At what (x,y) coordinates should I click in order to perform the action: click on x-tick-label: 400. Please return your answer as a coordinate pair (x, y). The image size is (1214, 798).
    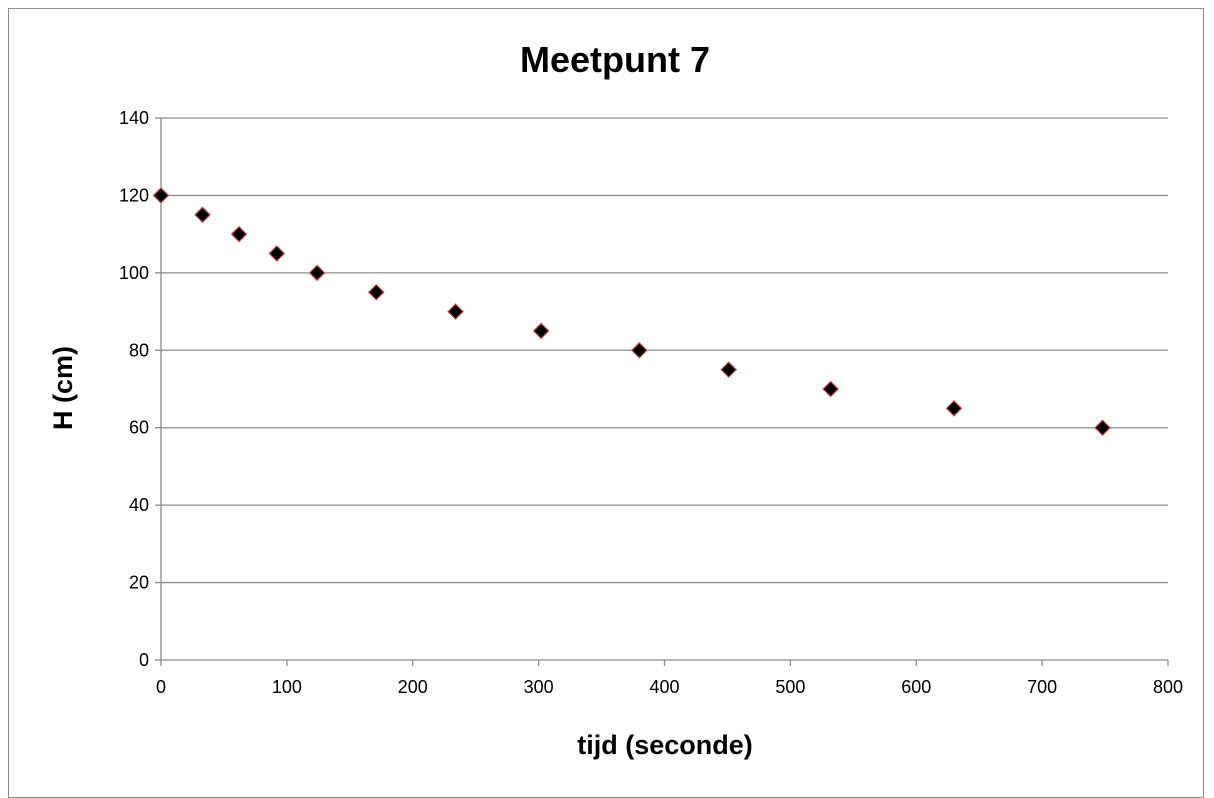
    Looking at the image, I should click on (664, 687).